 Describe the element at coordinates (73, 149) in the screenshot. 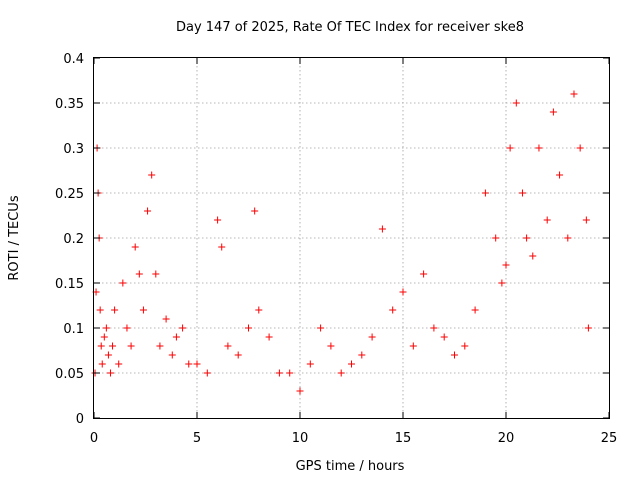

I see `y-tick-label: 0.3` at that location.